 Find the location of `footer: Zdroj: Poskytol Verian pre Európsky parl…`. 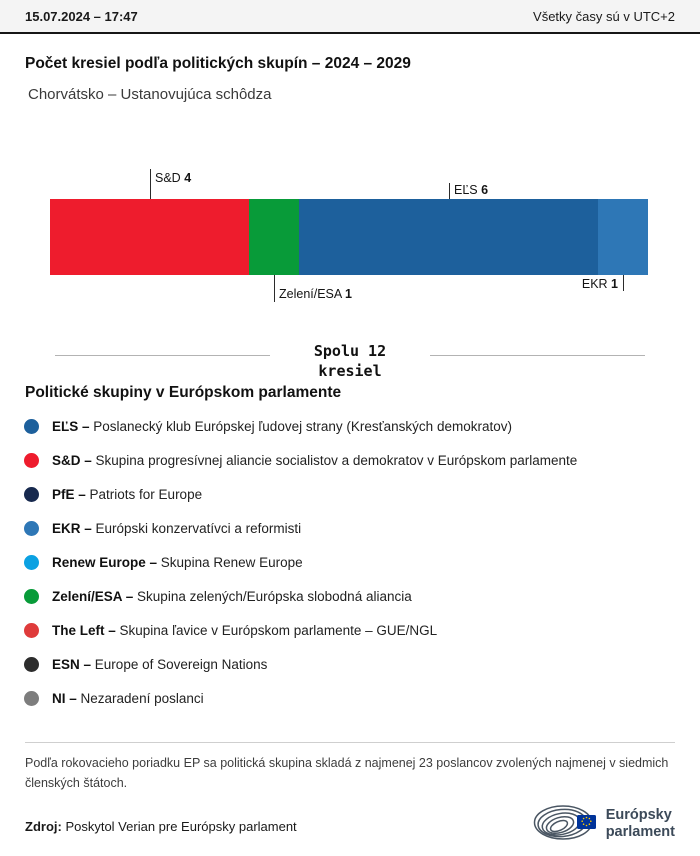

footer: Zdroj: Poskytol Verian pre Európsky parl… is located at coordinates (350, 824).